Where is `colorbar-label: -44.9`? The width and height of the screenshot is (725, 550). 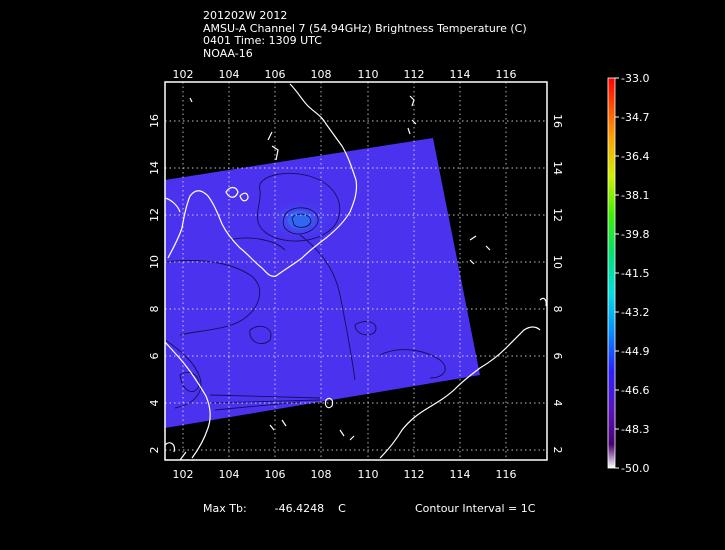
colorbar-label: -44.9 is located at coordinates (635, 351).